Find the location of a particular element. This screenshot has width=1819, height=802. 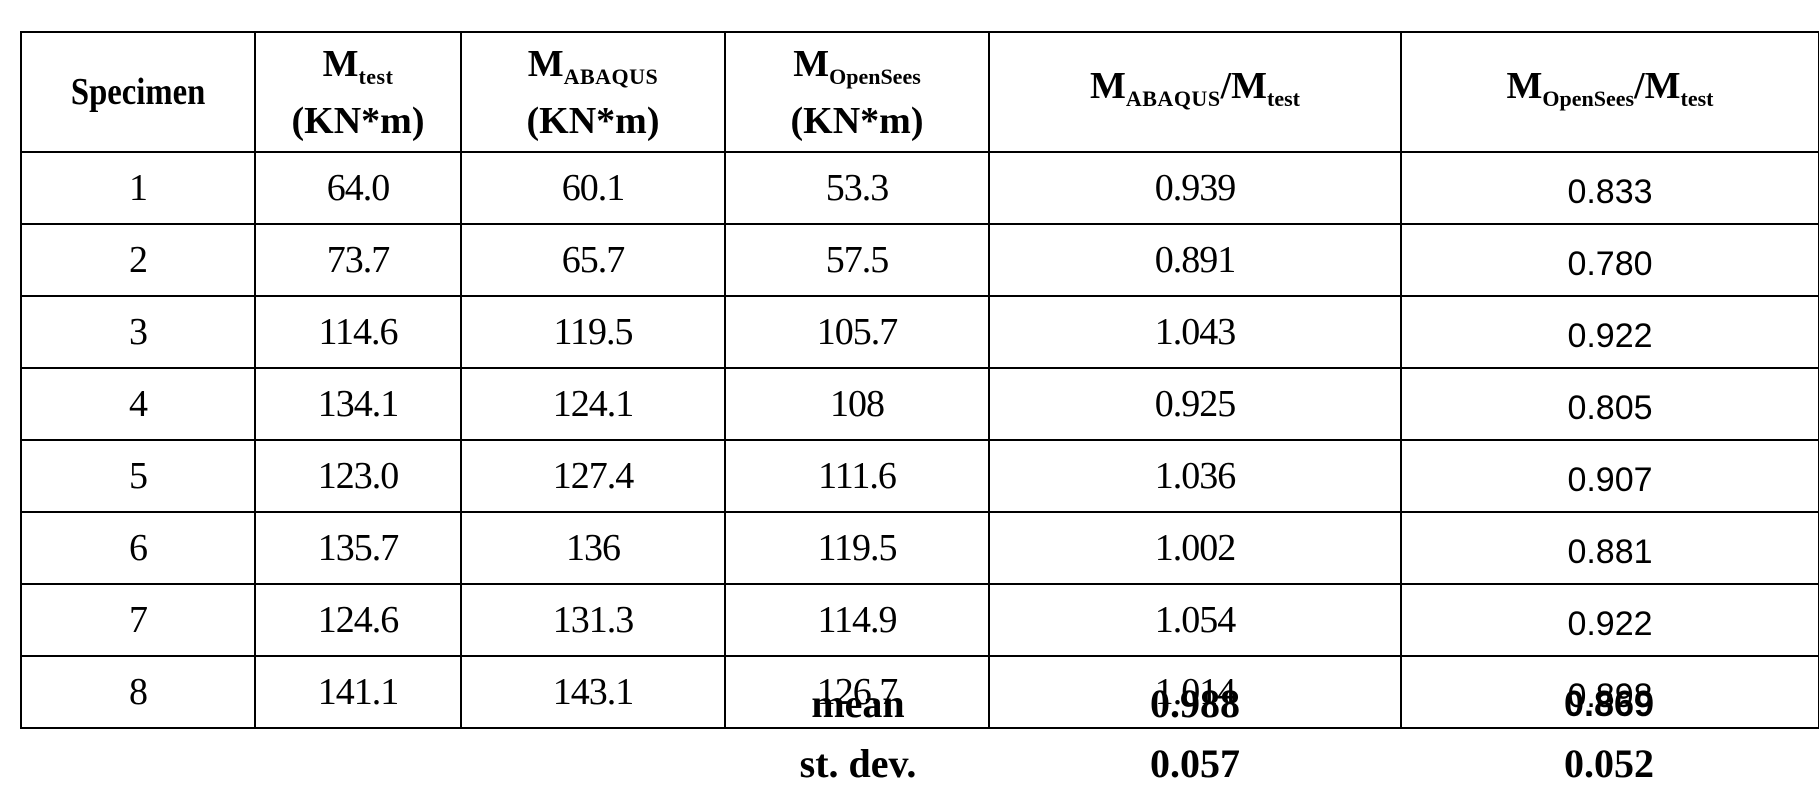

cell-ratio-abaqus: 1.002 is located at coordinates (1195, 548).